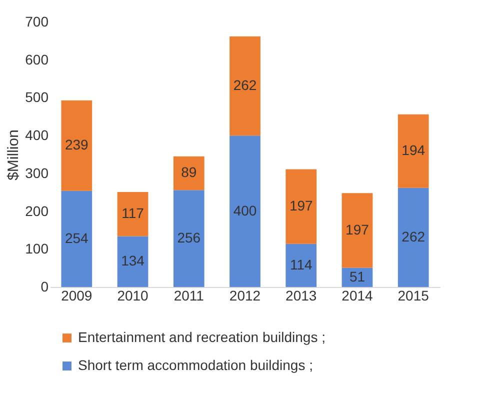 Image resolution: width=478 pixels, height=419 pixels. Describe the element at coordinates (37, 210) in the screenshot. I see `y-tick-label: 200` at that location.